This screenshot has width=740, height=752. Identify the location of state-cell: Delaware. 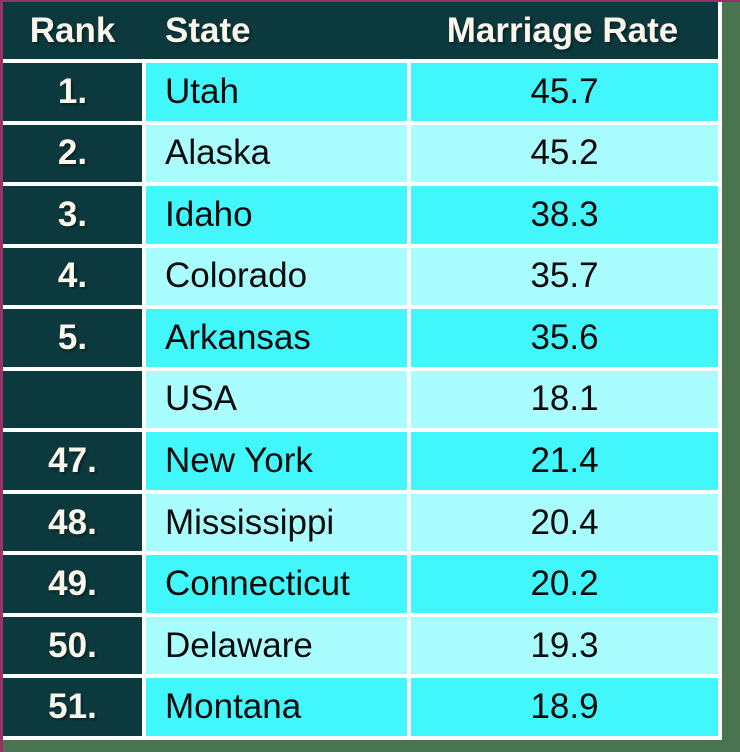
(276, 645).